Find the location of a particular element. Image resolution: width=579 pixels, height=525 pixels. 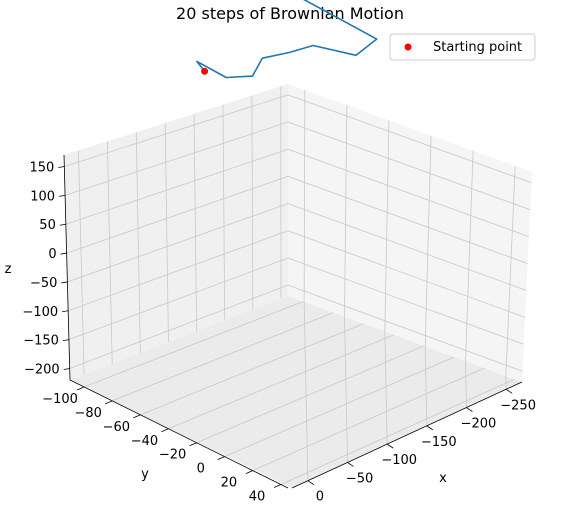

starting-point-marker is located at coordinates (204, 71).